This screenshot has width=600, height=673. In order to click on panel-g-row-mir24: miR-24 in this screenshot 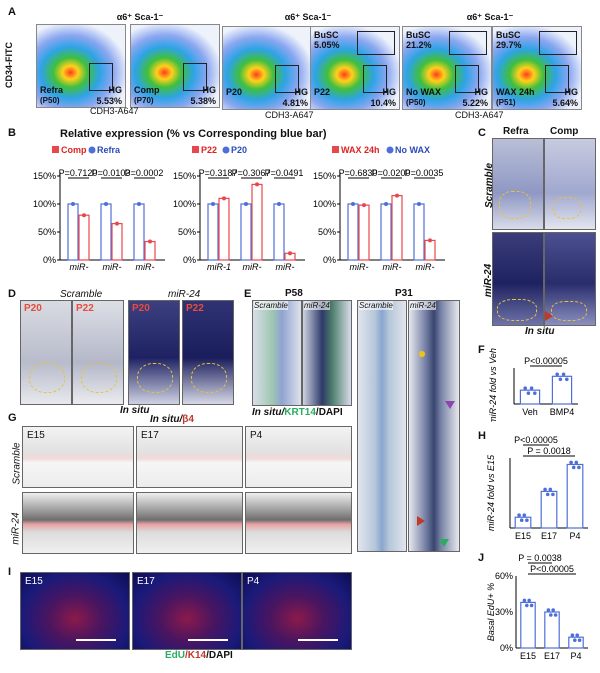, I will do `click(16, 528)`.